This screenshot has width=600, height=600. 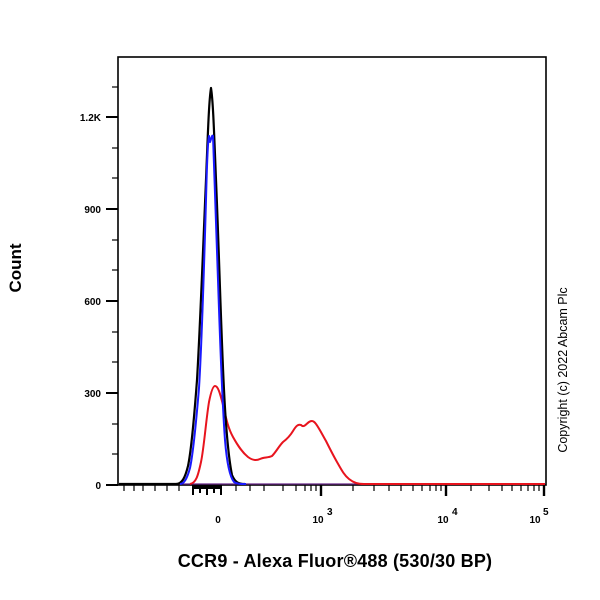 I want to click on y-tick-0: 0, so click(x=98, y=486).